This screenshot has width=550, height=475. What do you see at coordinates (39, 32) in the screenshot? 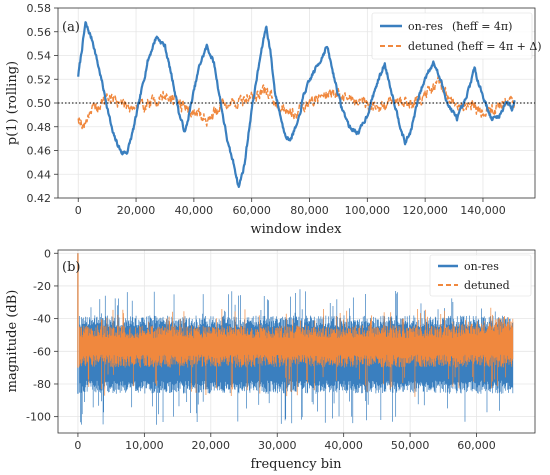
I see `panel-a-y-tick-label: 0.56` at bounding box center [39, 32].